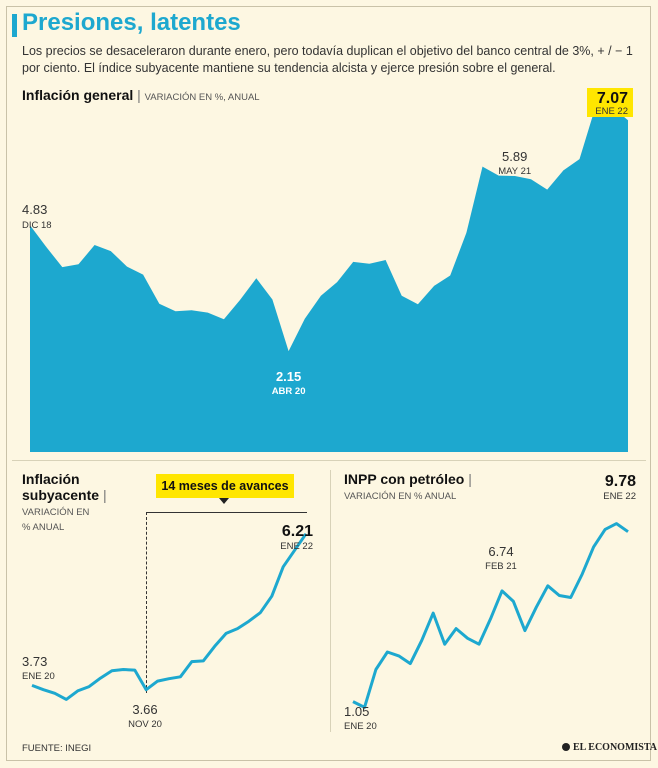 The width and height of the screenshot is (658, 768). I want to click on chart1-title: Inflación general, so click(78, 95).